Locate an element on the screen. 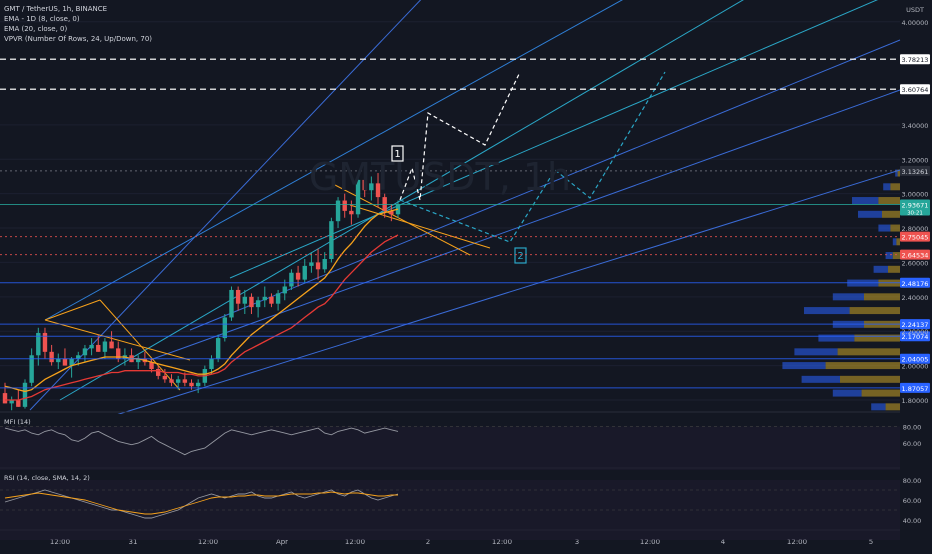 The width and height of the screenshot is (932, 554). y-tick-label: 2.40000 is located at coordinates (915, 298).